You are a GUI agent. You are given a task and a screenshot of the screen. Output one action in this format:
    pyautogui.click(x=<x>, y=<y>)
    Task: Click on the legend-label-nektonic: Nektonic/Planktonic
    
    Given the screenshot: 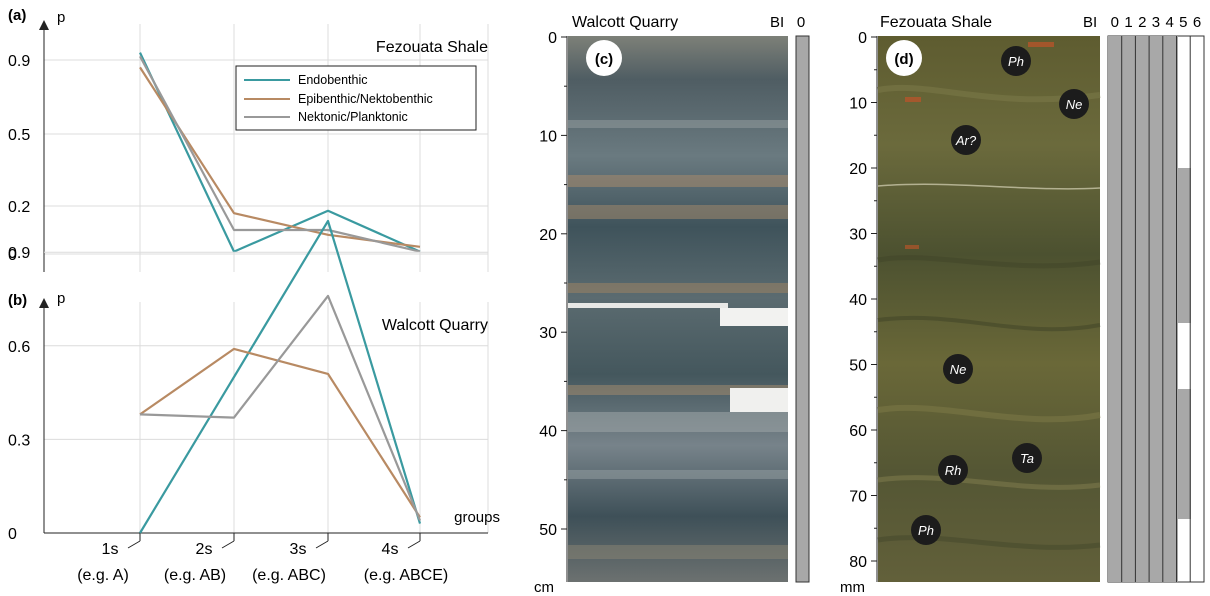 What is the action you would take?
    pyautogui.click(x=353, y=117)
    